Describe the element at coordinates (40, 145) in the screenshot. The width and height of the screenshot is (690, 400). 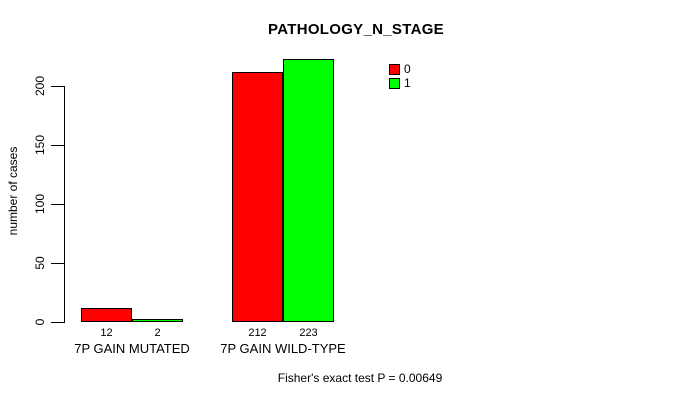
I see `y-tick-label: 150` at that location.